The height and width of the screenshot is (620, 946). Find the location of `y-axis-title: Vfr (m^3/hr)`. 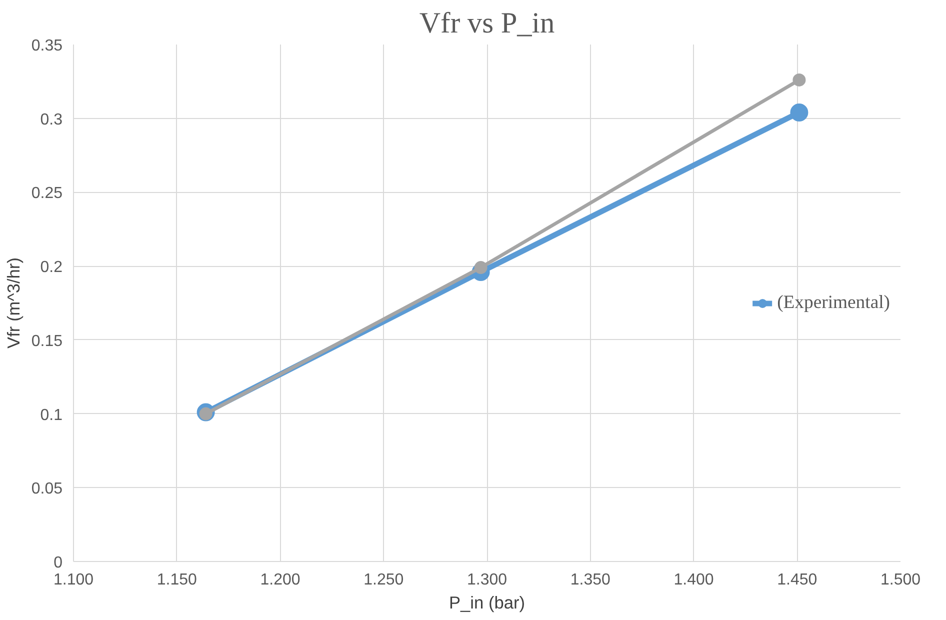

y-axis-title: Vfr (m^3/hr) is located at coordinates (13, 303).